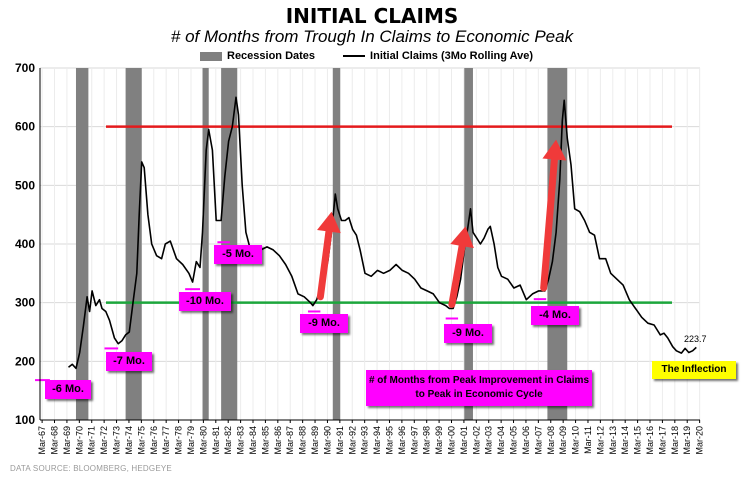  What do you see at coordinates (514, 440) in the screenshot?
I see `x-tick-label: Mar-05` at bounding box center [514, 440].